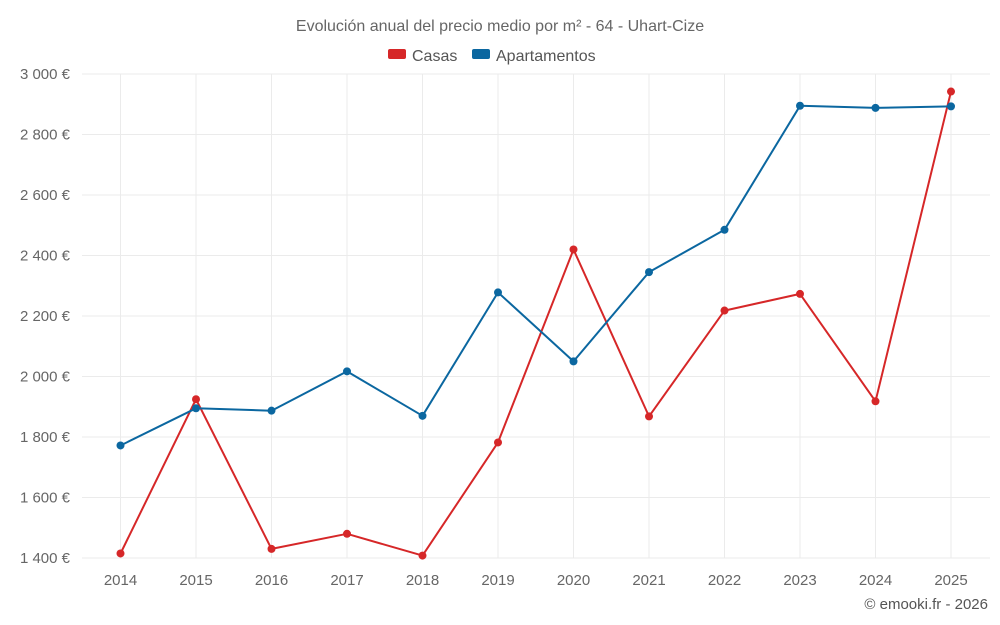 Image resolution: width=1000 pixels, height=625 pixels. I want to click on y-tick-label: 2 400 €, so click(45, 256).